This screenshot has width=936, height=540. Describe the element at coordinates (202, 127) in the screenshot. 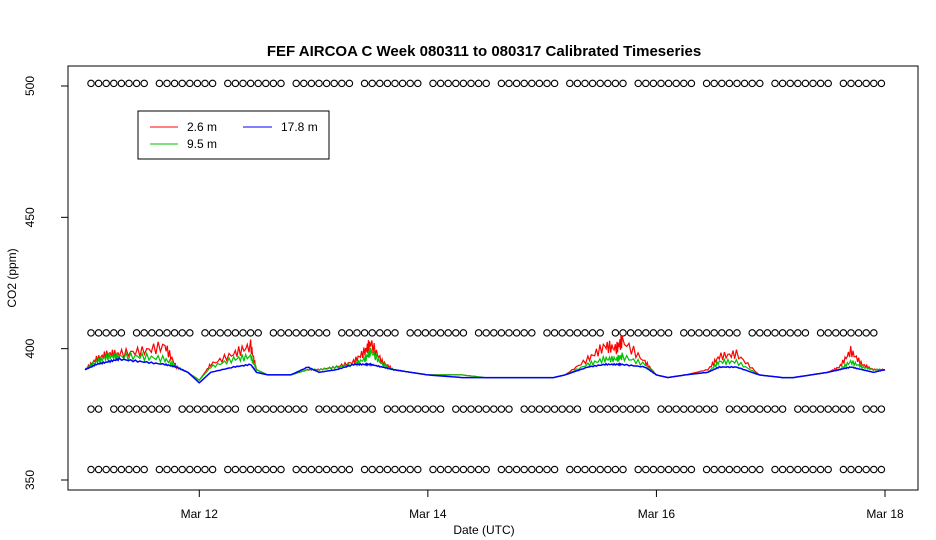

I see `legend-label-2-6m: 2.6 m` at that location.